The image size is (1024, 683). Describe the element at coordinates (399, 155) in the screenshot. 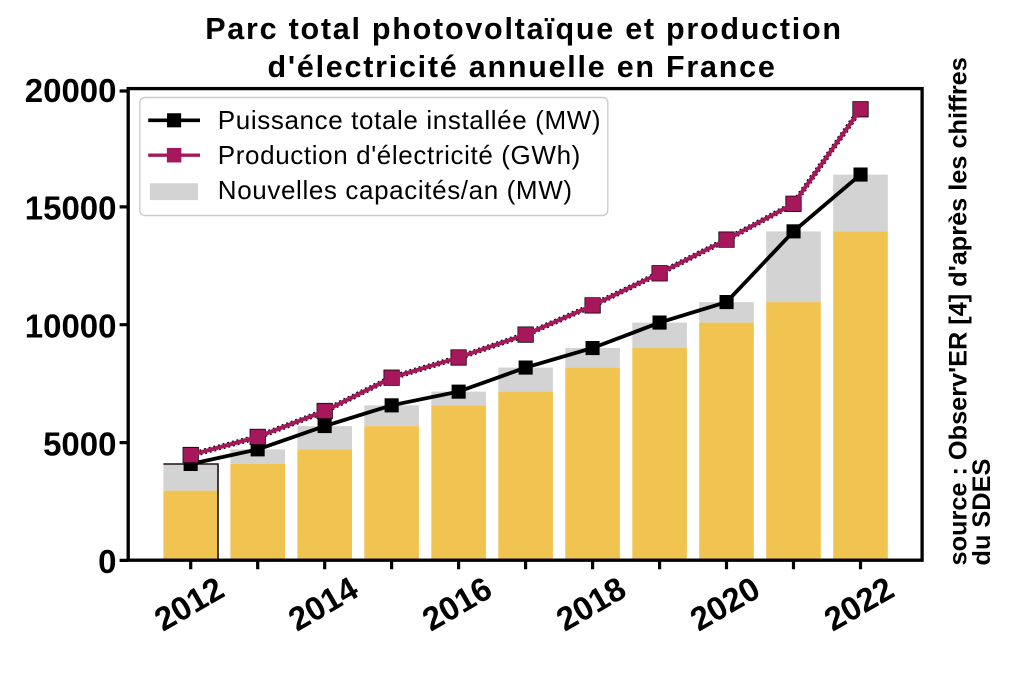

I see `svg-text: Production d'électricité (GWh)` at that location.